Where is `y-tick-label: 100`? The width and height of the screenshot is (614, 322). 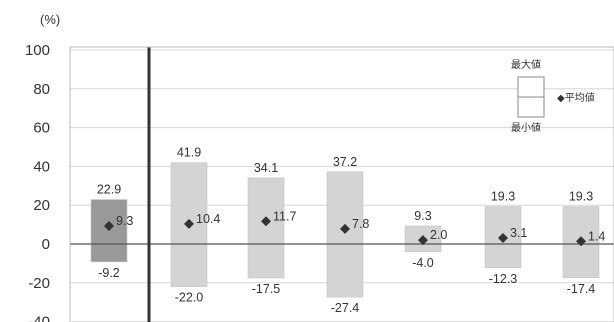
y-tick-label: 100 is located at coordinates (37, 50).